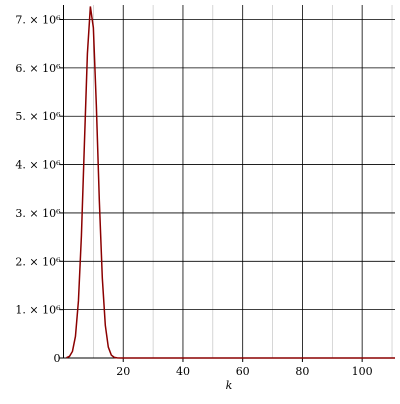 Image resolution: width=400 pixels, height=404 pixels. I want to click on x-tick-label: 20, so click(123, 371).